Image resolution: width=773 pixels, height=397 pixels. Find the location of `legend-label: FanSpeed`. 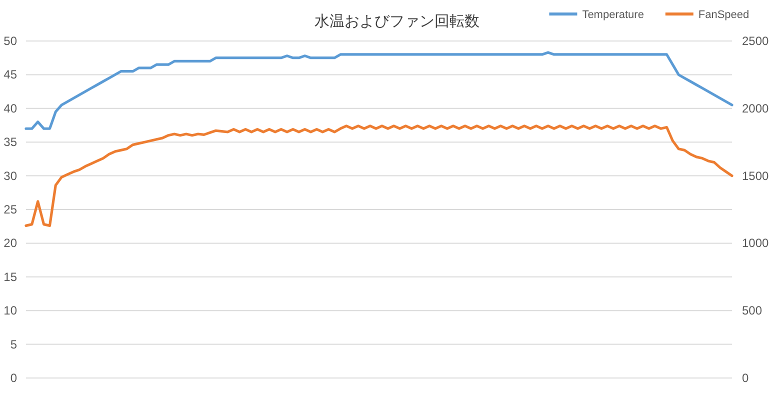

legend-label: FanSpeed is located at coordinates (724, 15).